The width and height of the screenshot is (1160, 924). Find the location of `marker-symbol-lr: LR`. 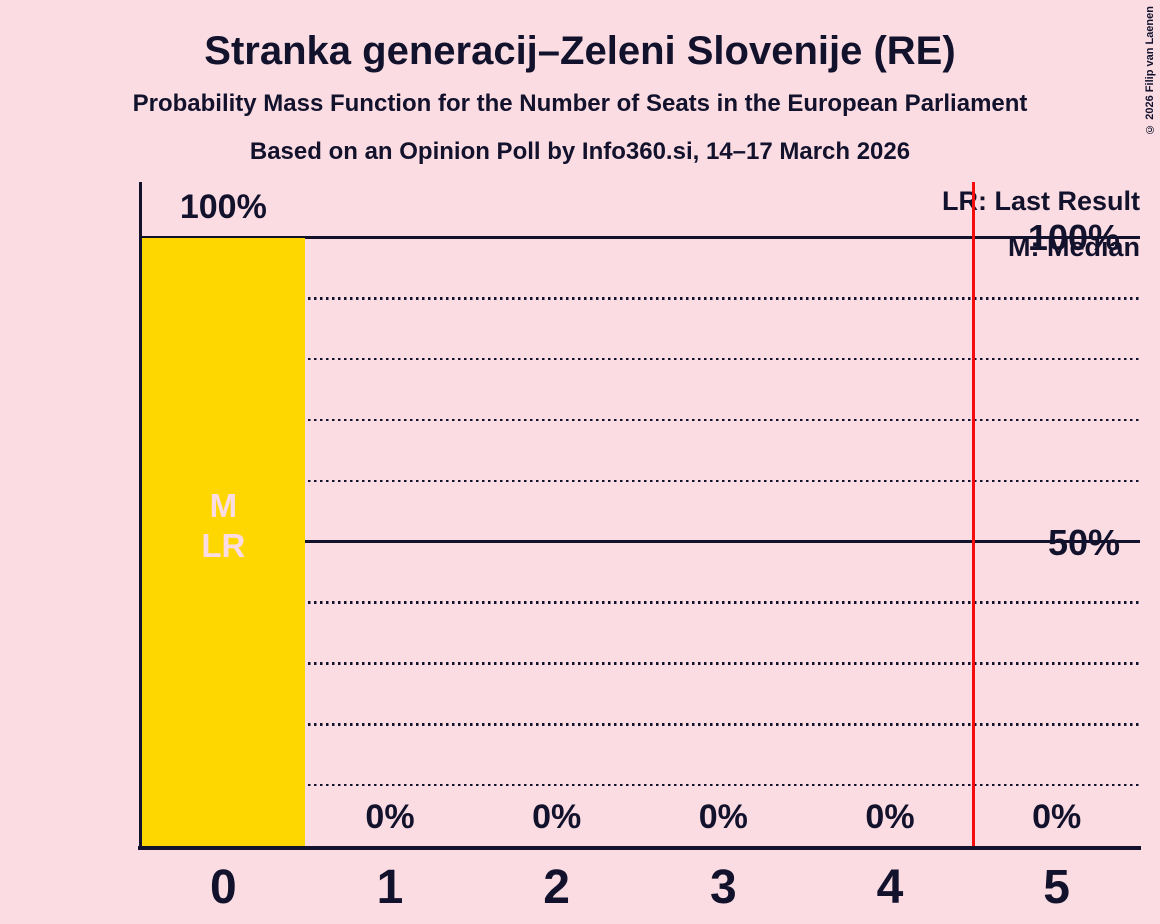

marker-symbol-lr: LR is located at coordinates (223, 545).